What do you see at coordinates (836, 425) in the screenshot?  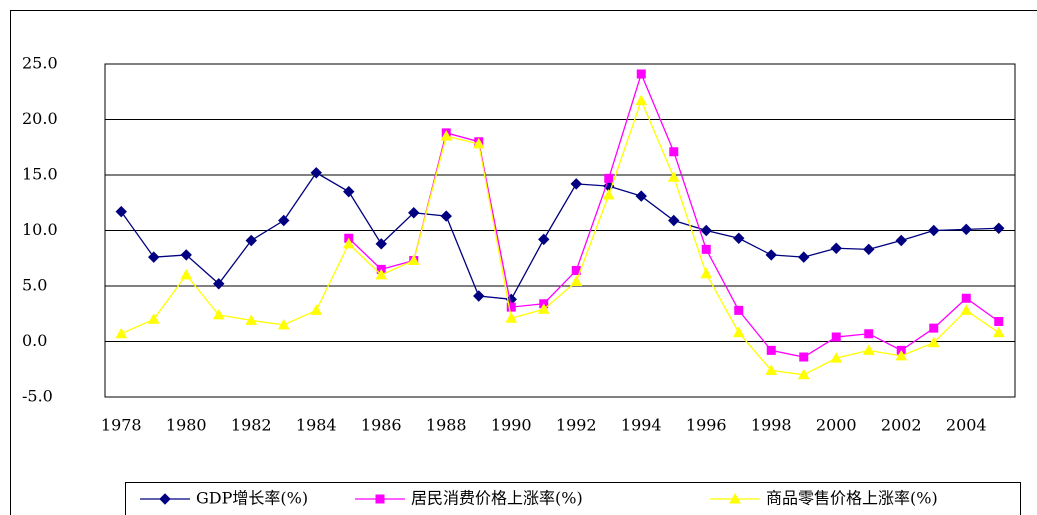 I see `x-tick-label: 2000` at bounding box center [836, 425].